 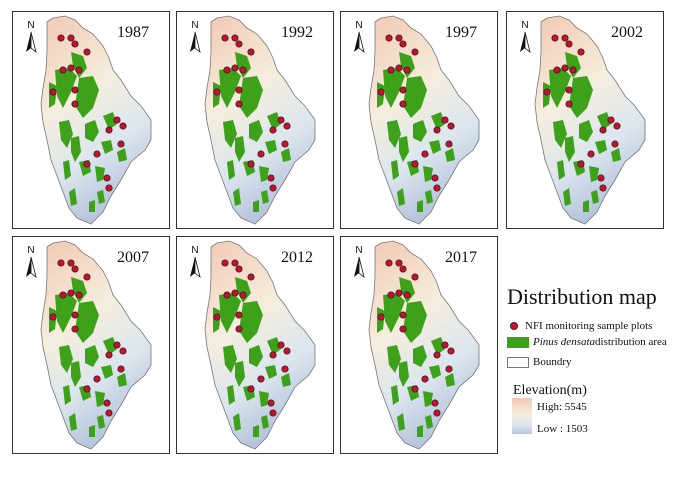 I want to click on legend-item-distribution: Pinus densata distribution area, so click(x=587, y=342).